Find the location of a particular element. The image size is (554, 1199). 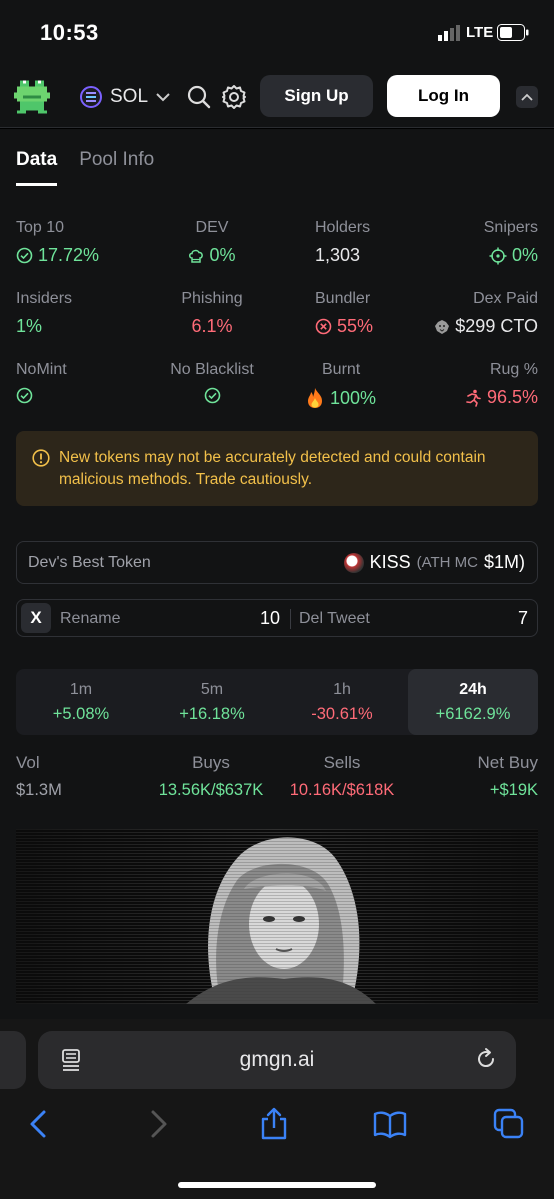

home-indicator is located at coordinates (277, 1185).